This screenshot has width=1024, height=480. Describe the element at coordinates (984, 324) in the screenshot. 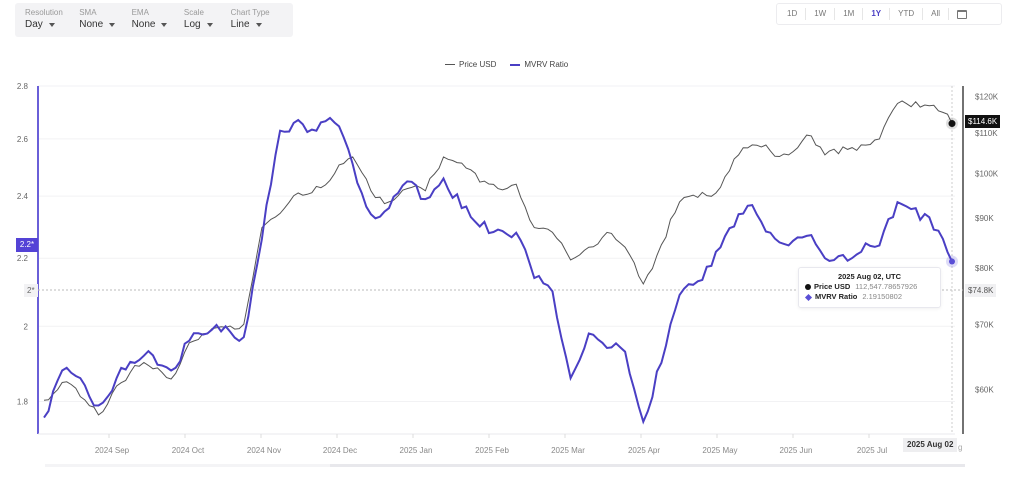

I see `y-axis-right-tick: $70K` at that location.